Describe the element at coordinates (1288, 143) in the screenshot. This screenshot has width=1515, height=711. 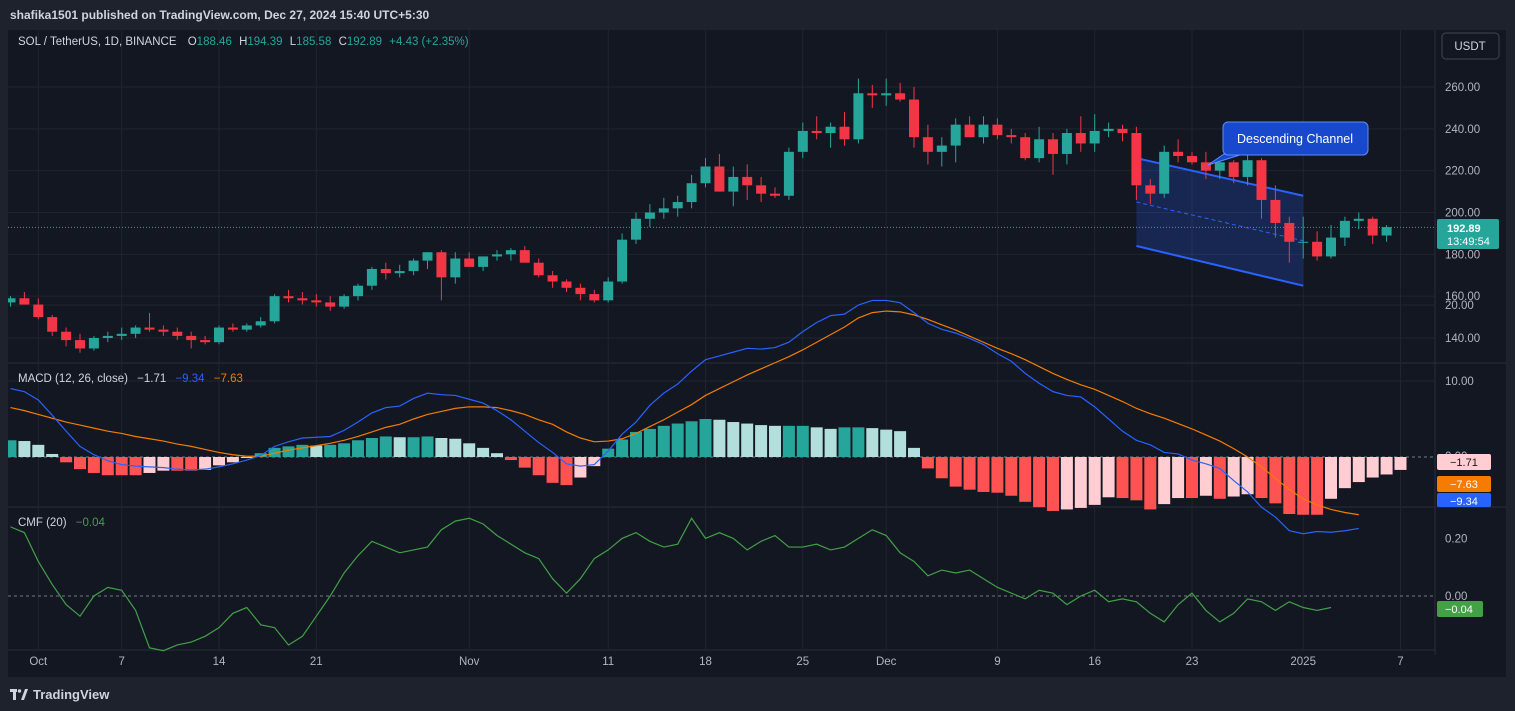
I see `descending-channel-callout: Descending Channel` at that location.